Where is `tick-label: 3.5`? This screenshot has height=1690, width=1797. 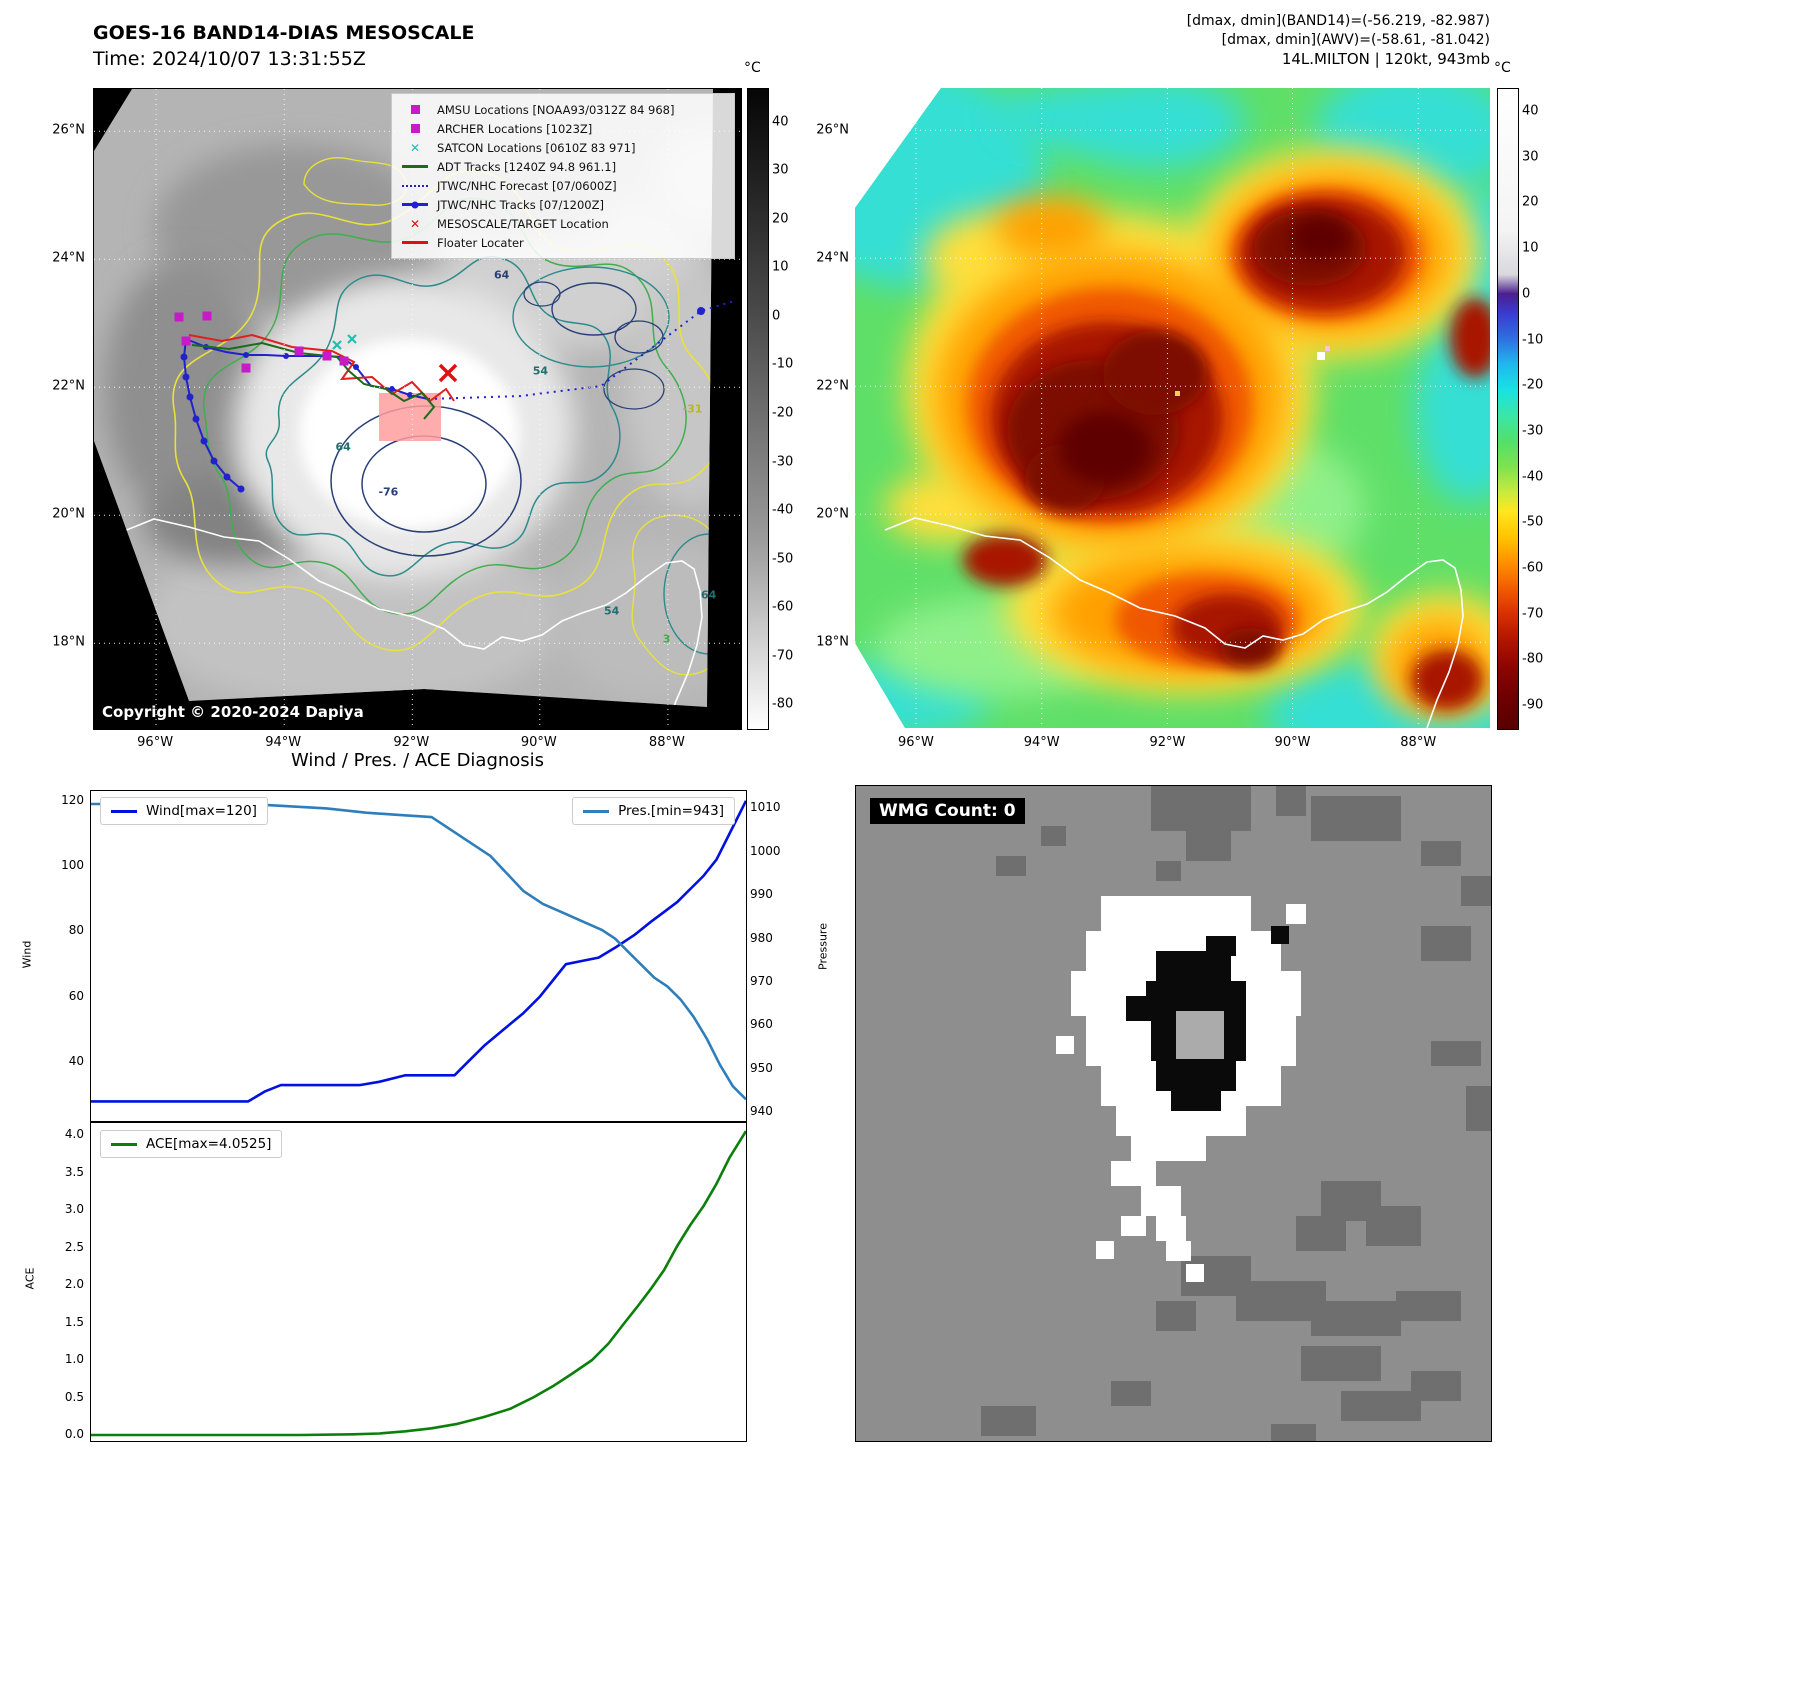
tick-label: 3.5 is located at coordinates (74, 1171).